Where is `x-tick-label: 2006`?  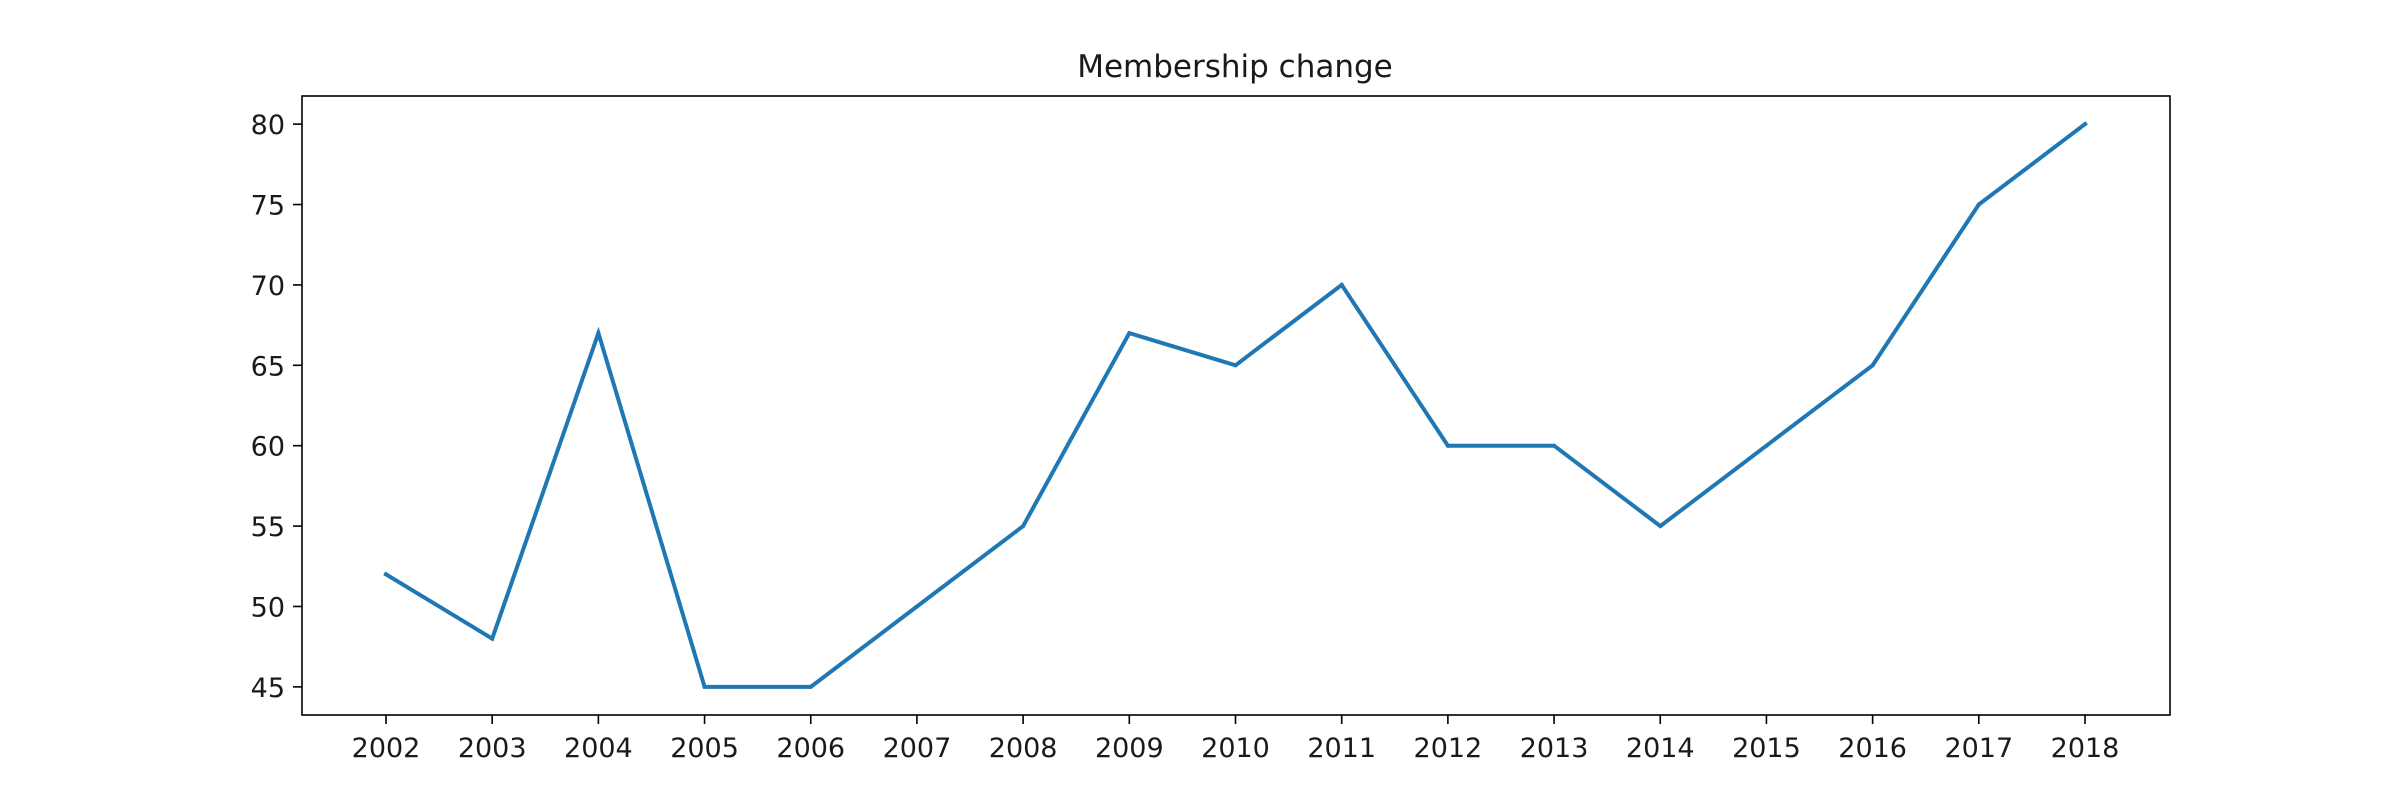 x-tick-label: 2006 is located at coordinates (810, 748).